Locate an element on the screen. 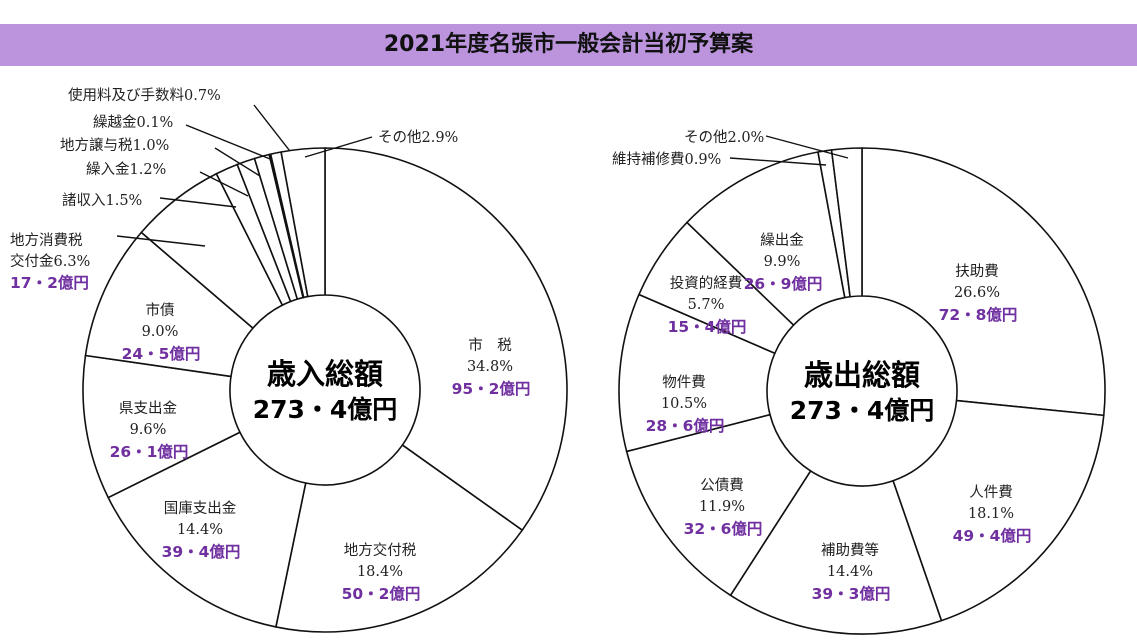 This screenshot has width=1137, height=640. revenue-slice-amount-3: 26・1億円 is located at coordinates (149, 451).